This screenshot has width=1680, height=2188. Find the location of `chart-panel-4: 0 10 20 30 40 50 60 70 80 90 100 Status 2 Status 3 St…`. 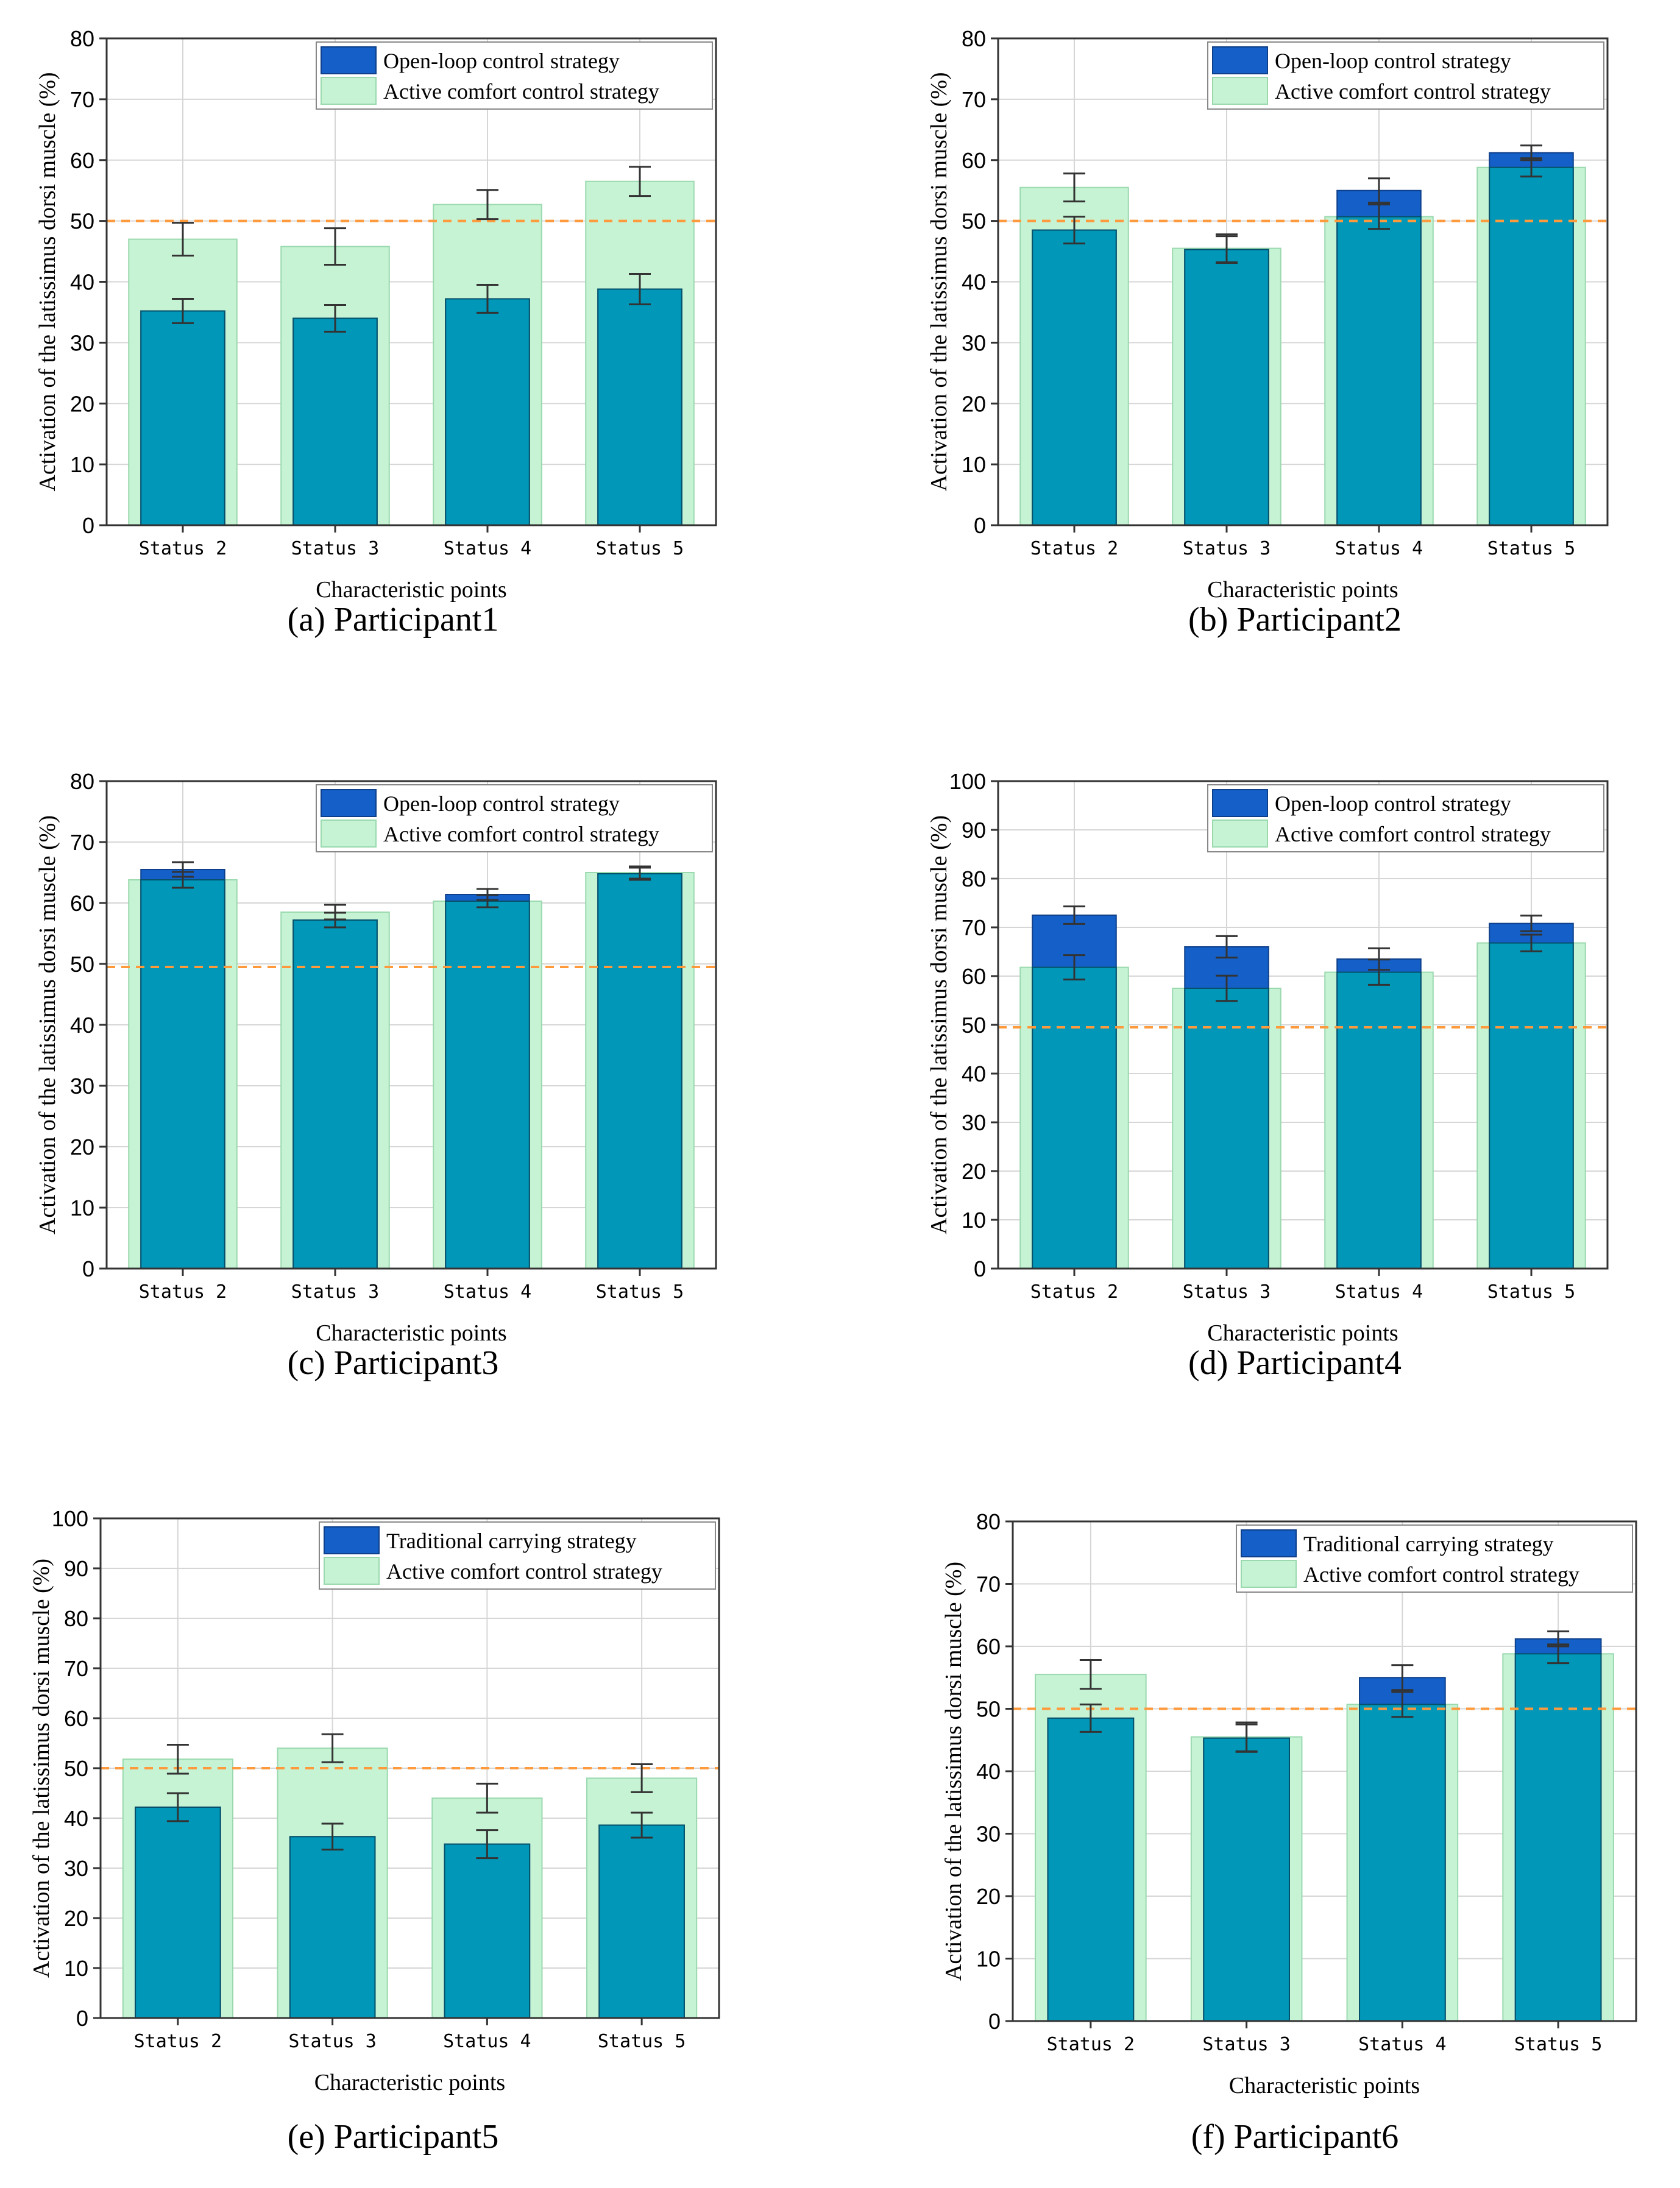

chart-panel-4: 0 10 20 30 40 50 60 70 80 90 100 Status 2 Status 3 St… is located at coordinates (374, 1800).